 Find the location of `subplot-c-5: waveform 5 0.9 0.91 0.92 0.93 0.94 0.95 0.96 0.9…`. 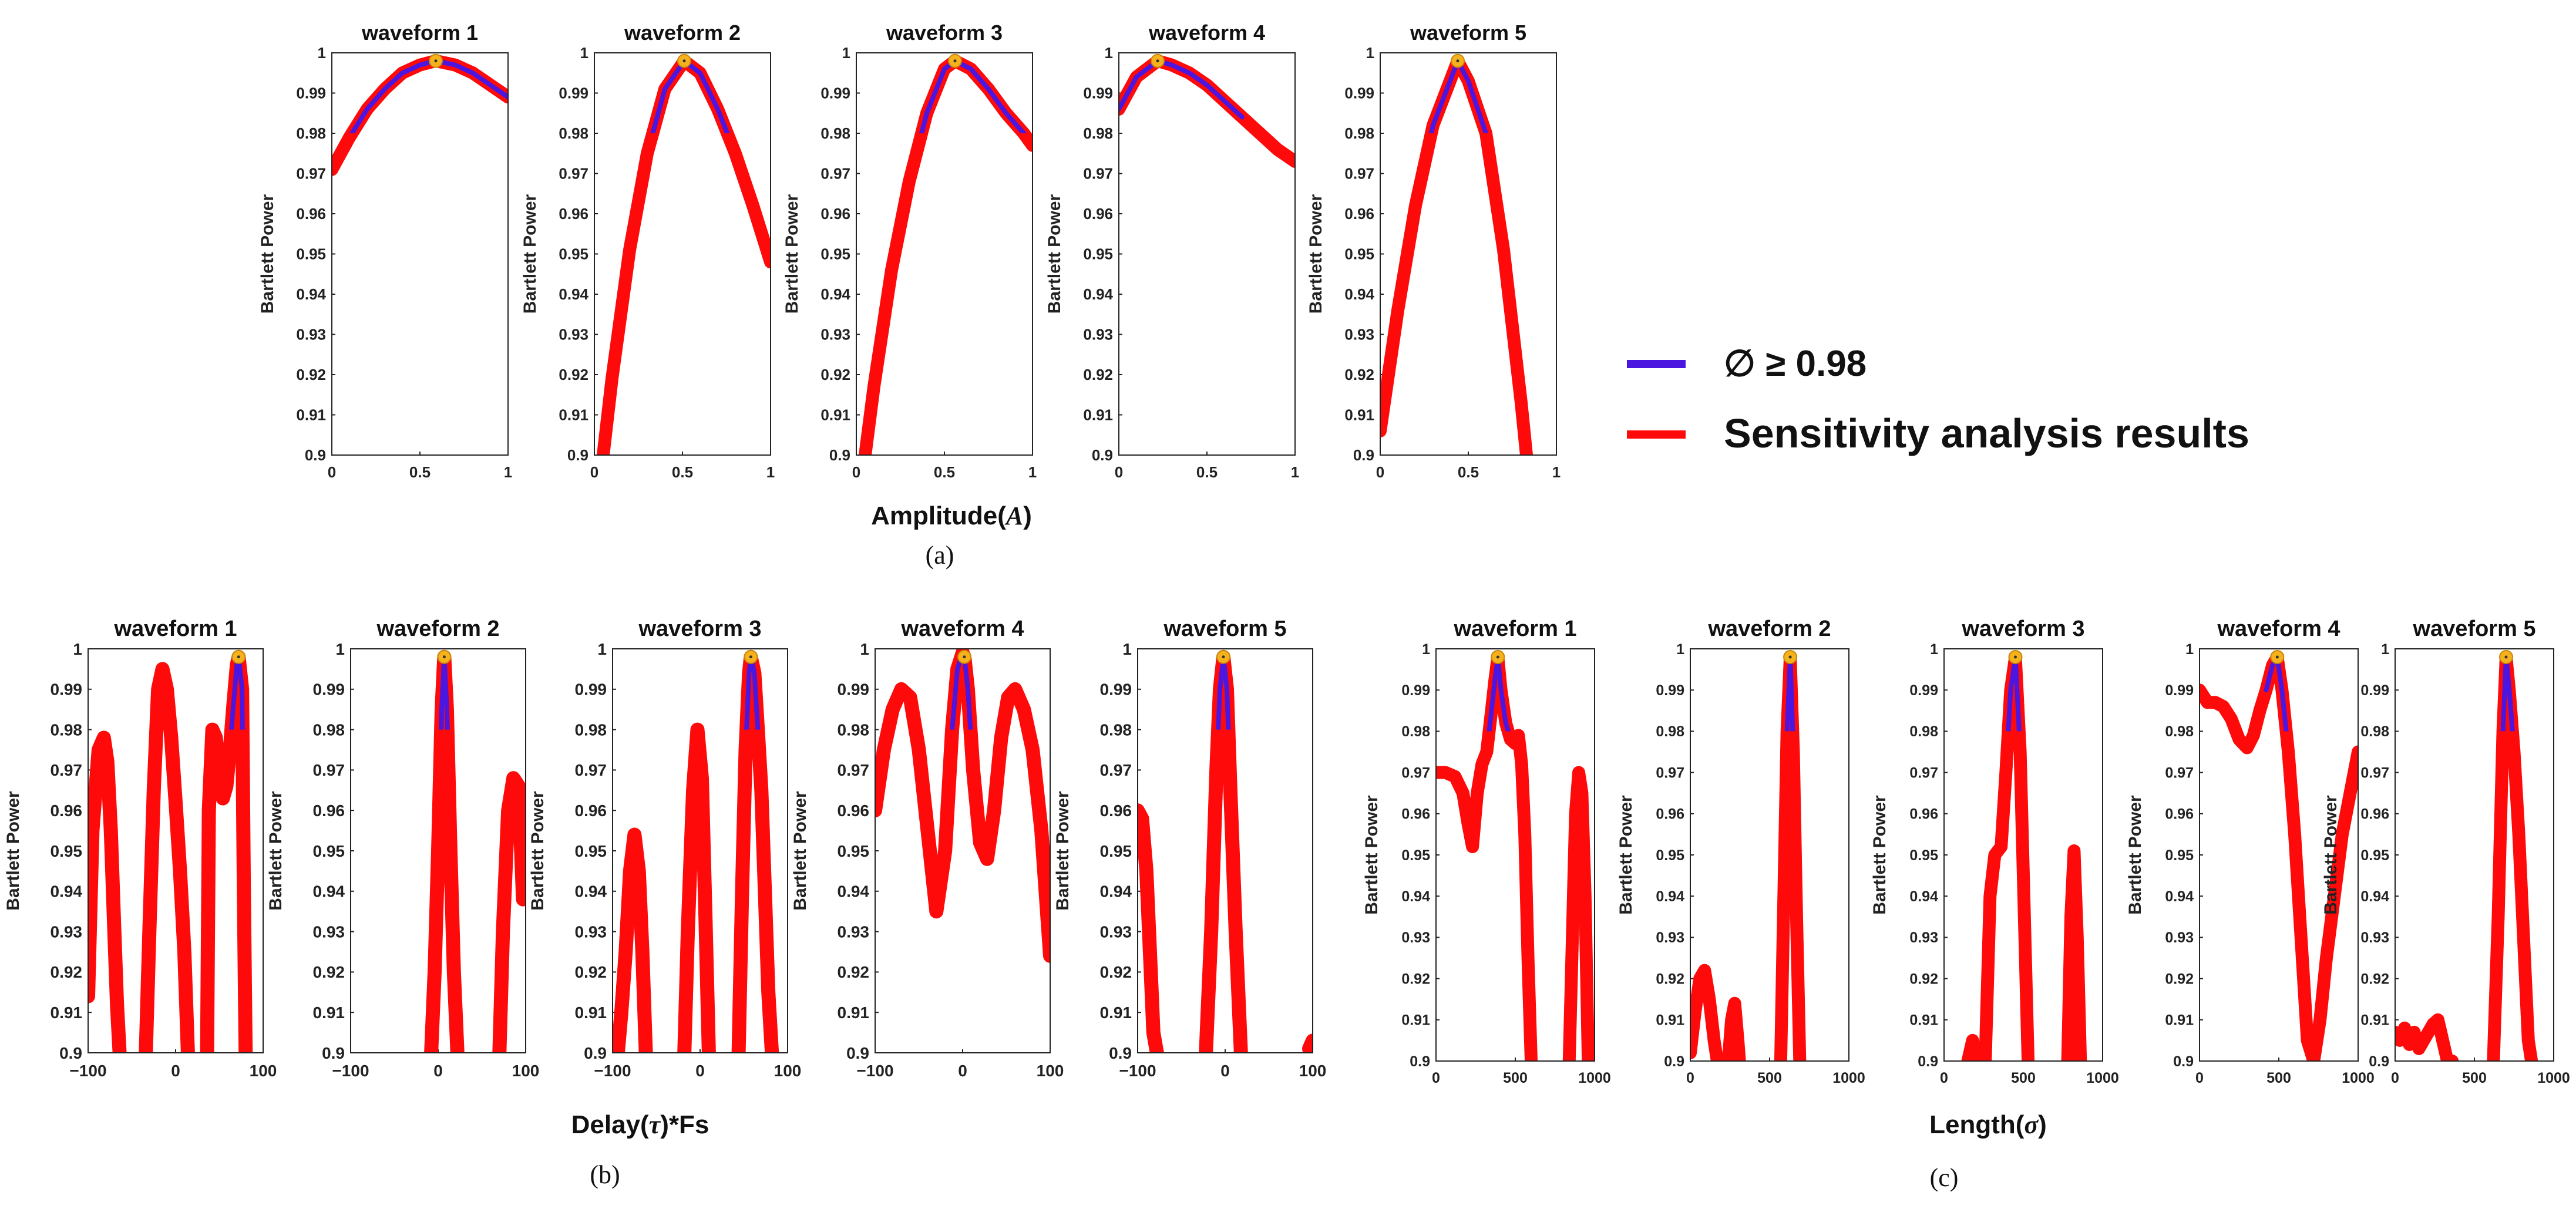

subplot-c-5: waveform 5 0.9 0.91 0.92 0.93 0.94 0.95 0.96 0.9… is located at coordinates (2445, 852).